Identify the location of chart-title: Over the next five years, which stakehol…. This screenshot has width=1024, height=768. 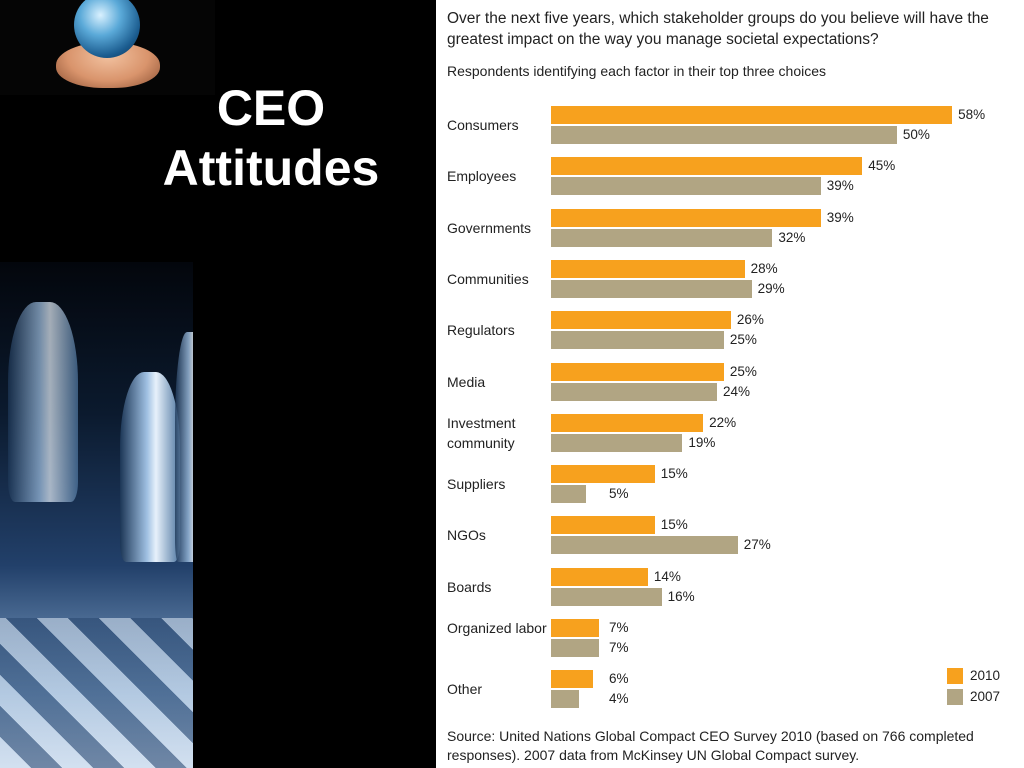
(718, 29).